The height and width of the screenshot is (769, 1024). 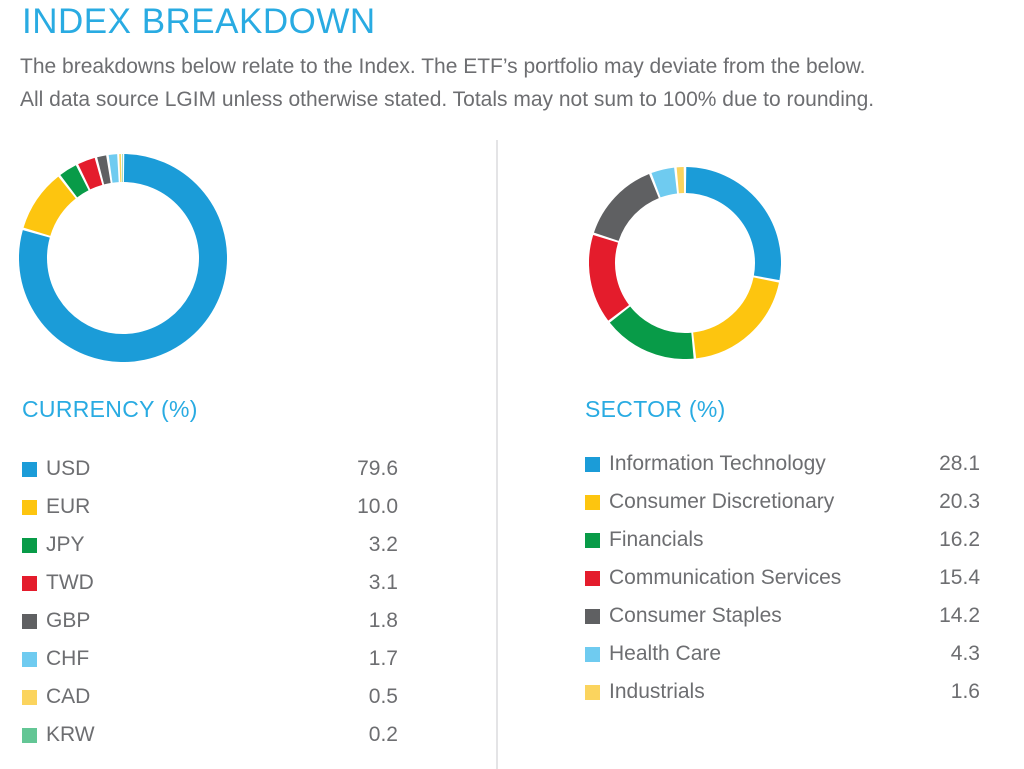 What do you see at coordinates (717, 463) in the screenshot?
I see `legend-label: Information Technology` at bounding box center [717, 463].